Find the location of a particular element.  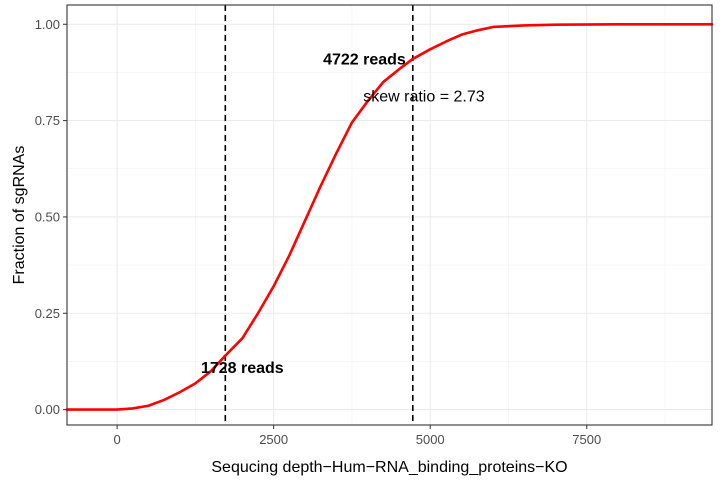

x-tick-label: 7500 is located at coordinates (586, 439).